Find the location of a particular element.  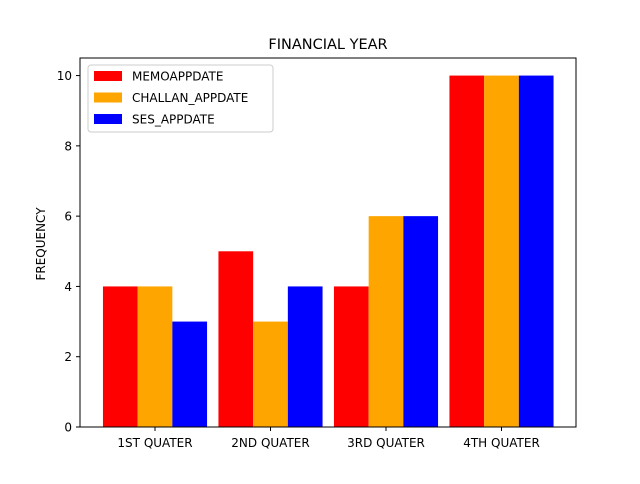

x-tick-label: 2ND QUATER is located at coordinates (270, 443).